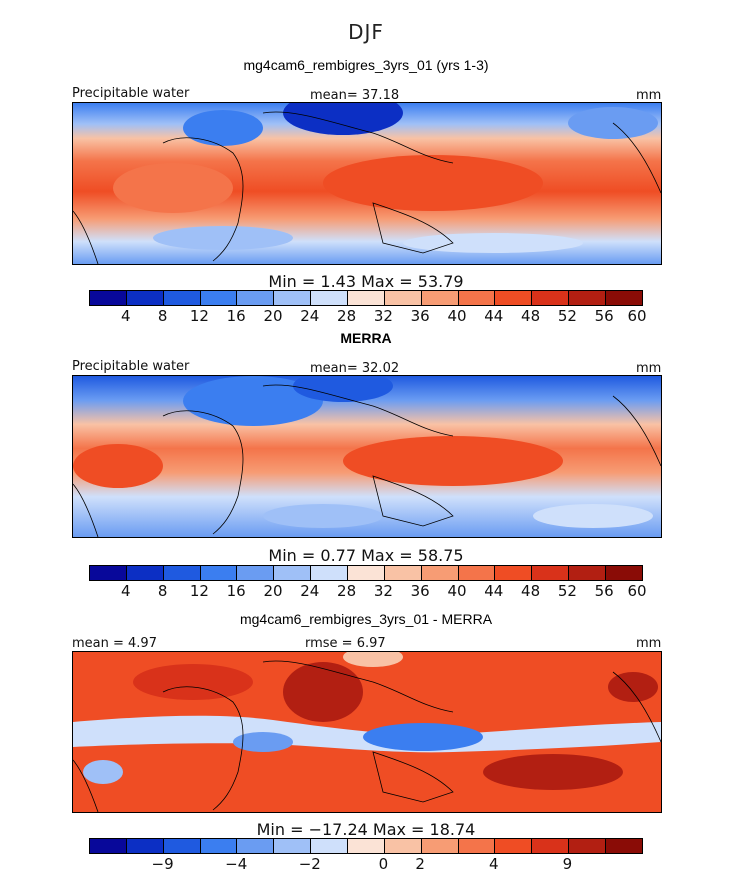 Image resolution: width=732 pixels, height=877 pixels. I want to click on panel-1-colorbar-tick-label: 32, so click(383, 316).